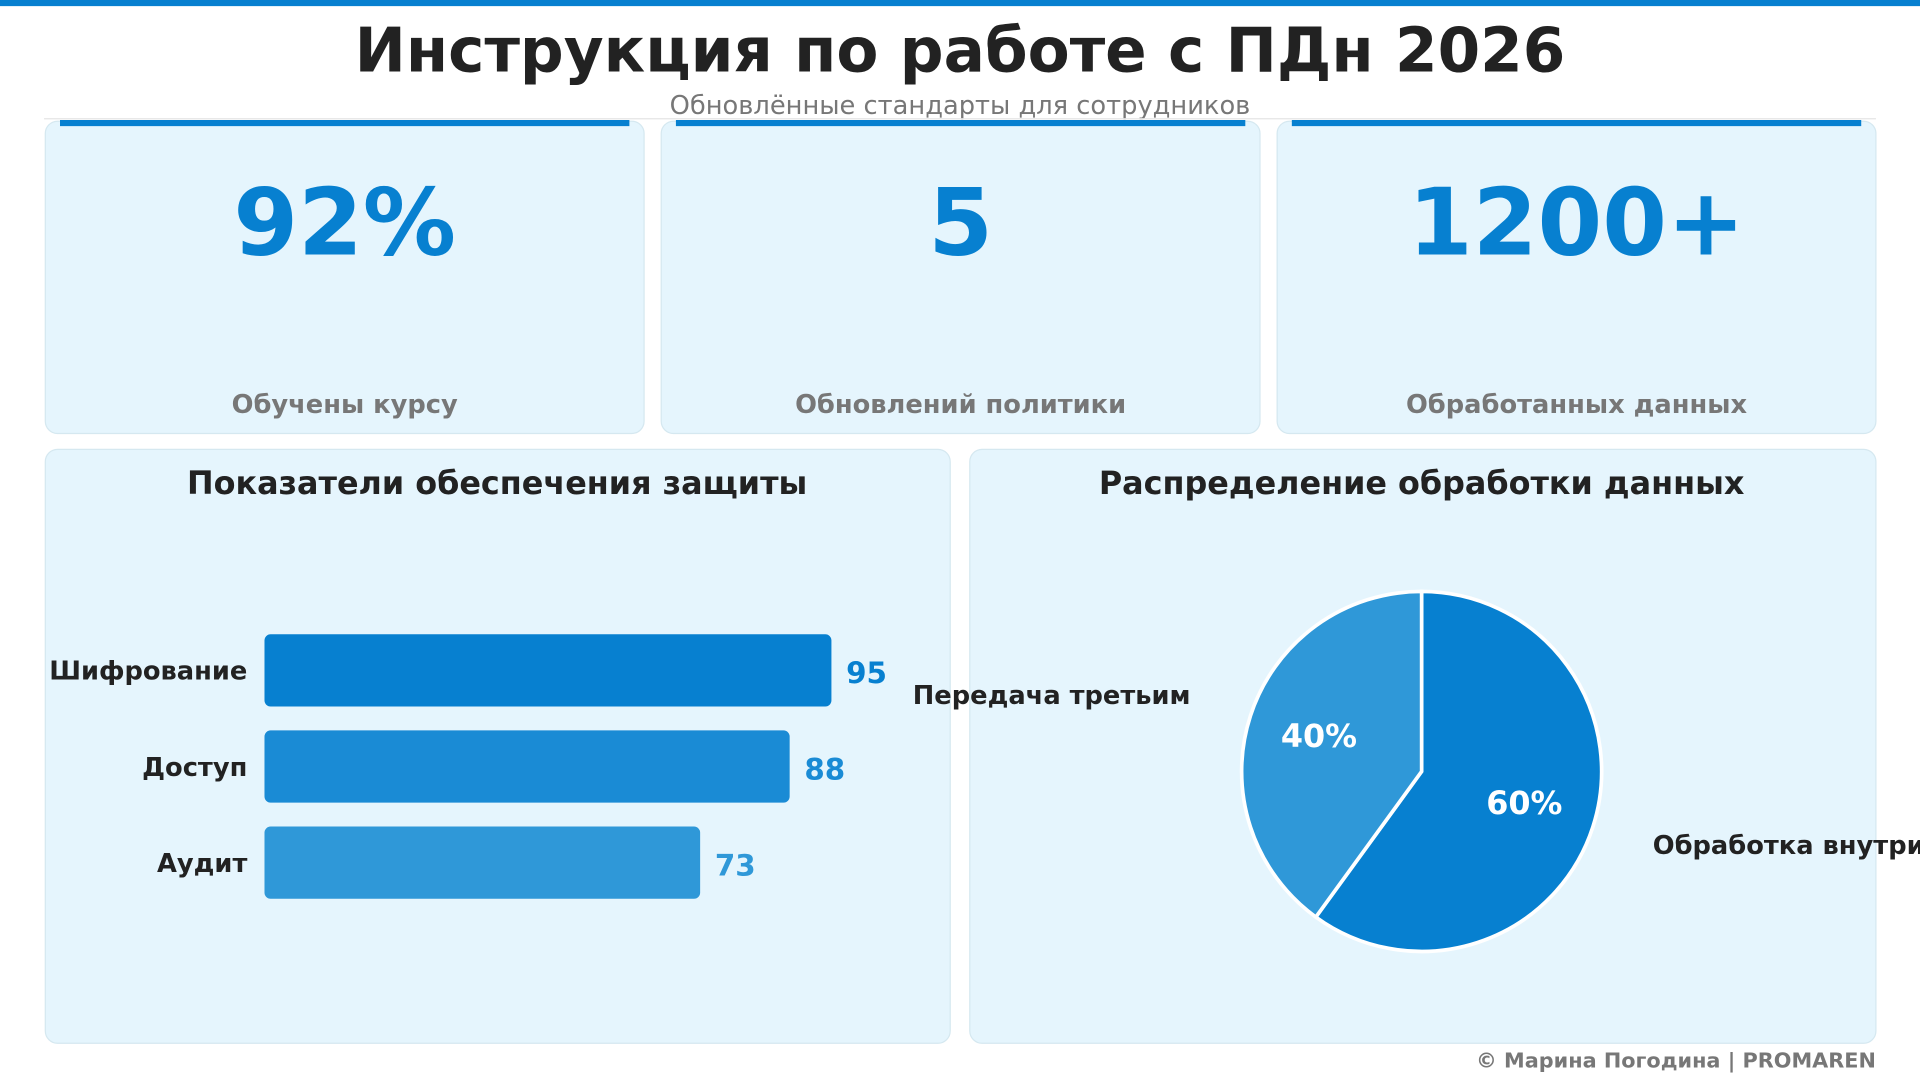 Image resolution: width=1920 pixels, height=1080 pixels. What do you see at coordinates (1524, 803) in the screenshot?
I see `slice-value-label: 60%` at bounding box center [1524, 803].